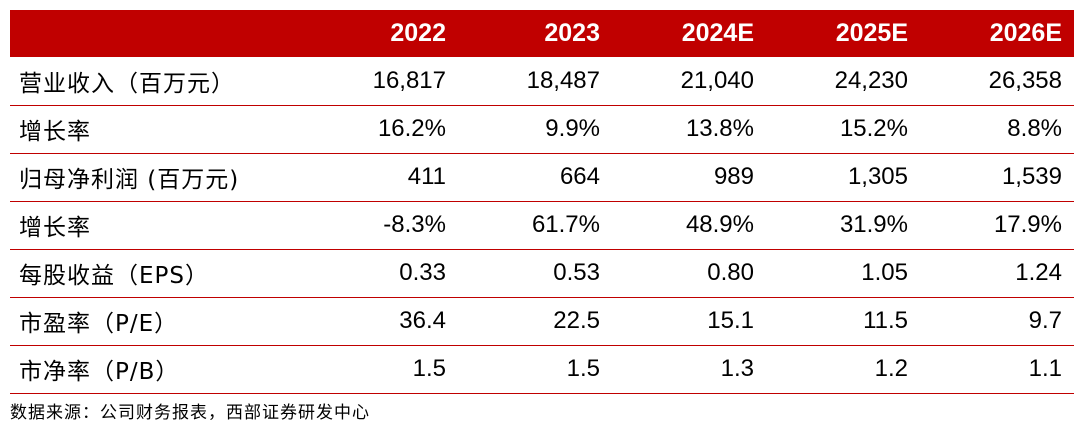  What do you see at coordinates (719, 128) in the screenshot?
I see `table-cell: 13.8%` at bounding box center [719, 128].